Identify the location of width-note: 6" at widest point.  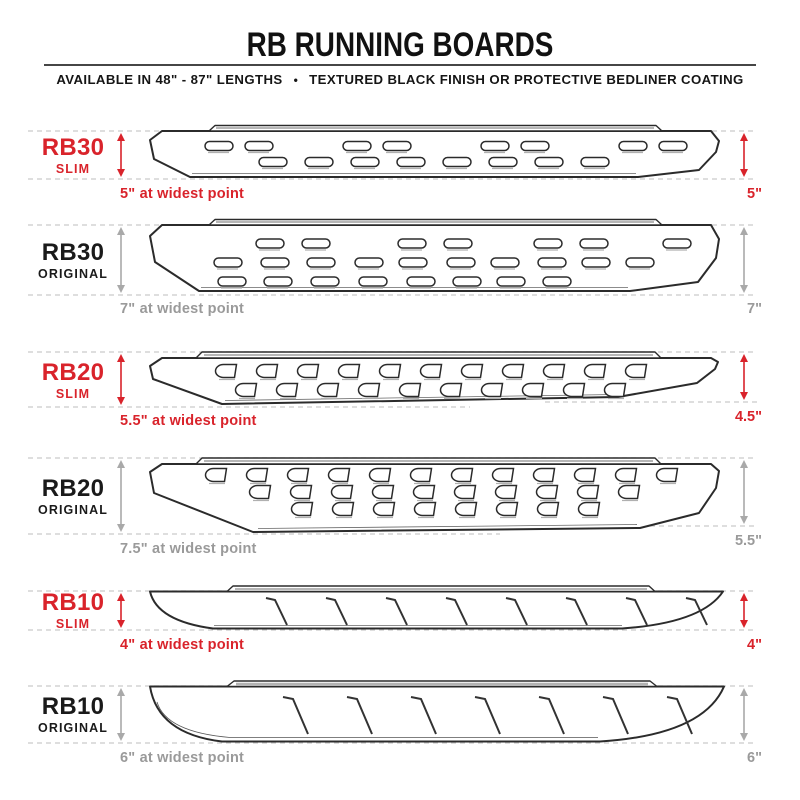
(182, 758).